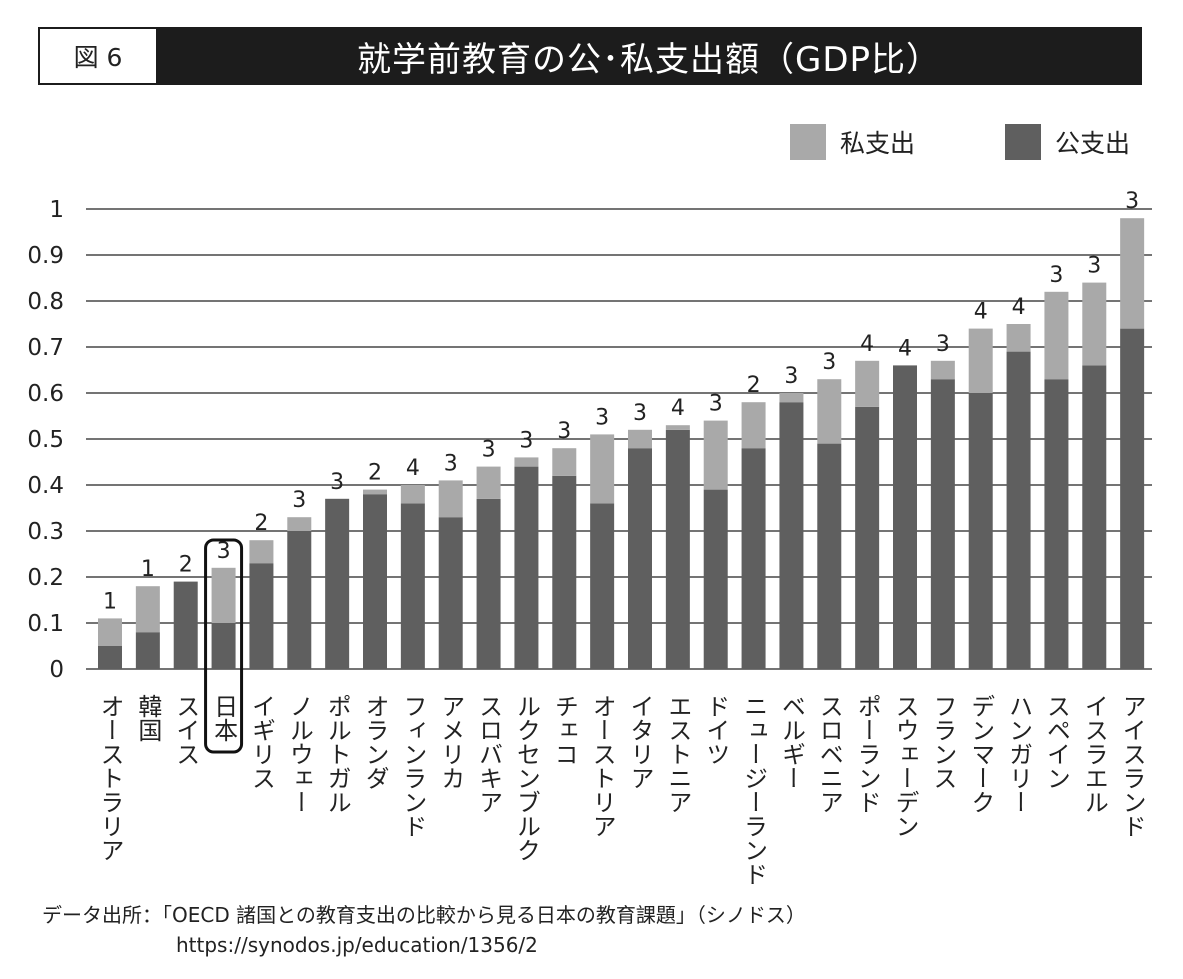  What do you see at coordinates (357, 945) in the screenshot?
I see `source-url: https://synodos.jp/education/1356/2` at bounding box center [357, 945].